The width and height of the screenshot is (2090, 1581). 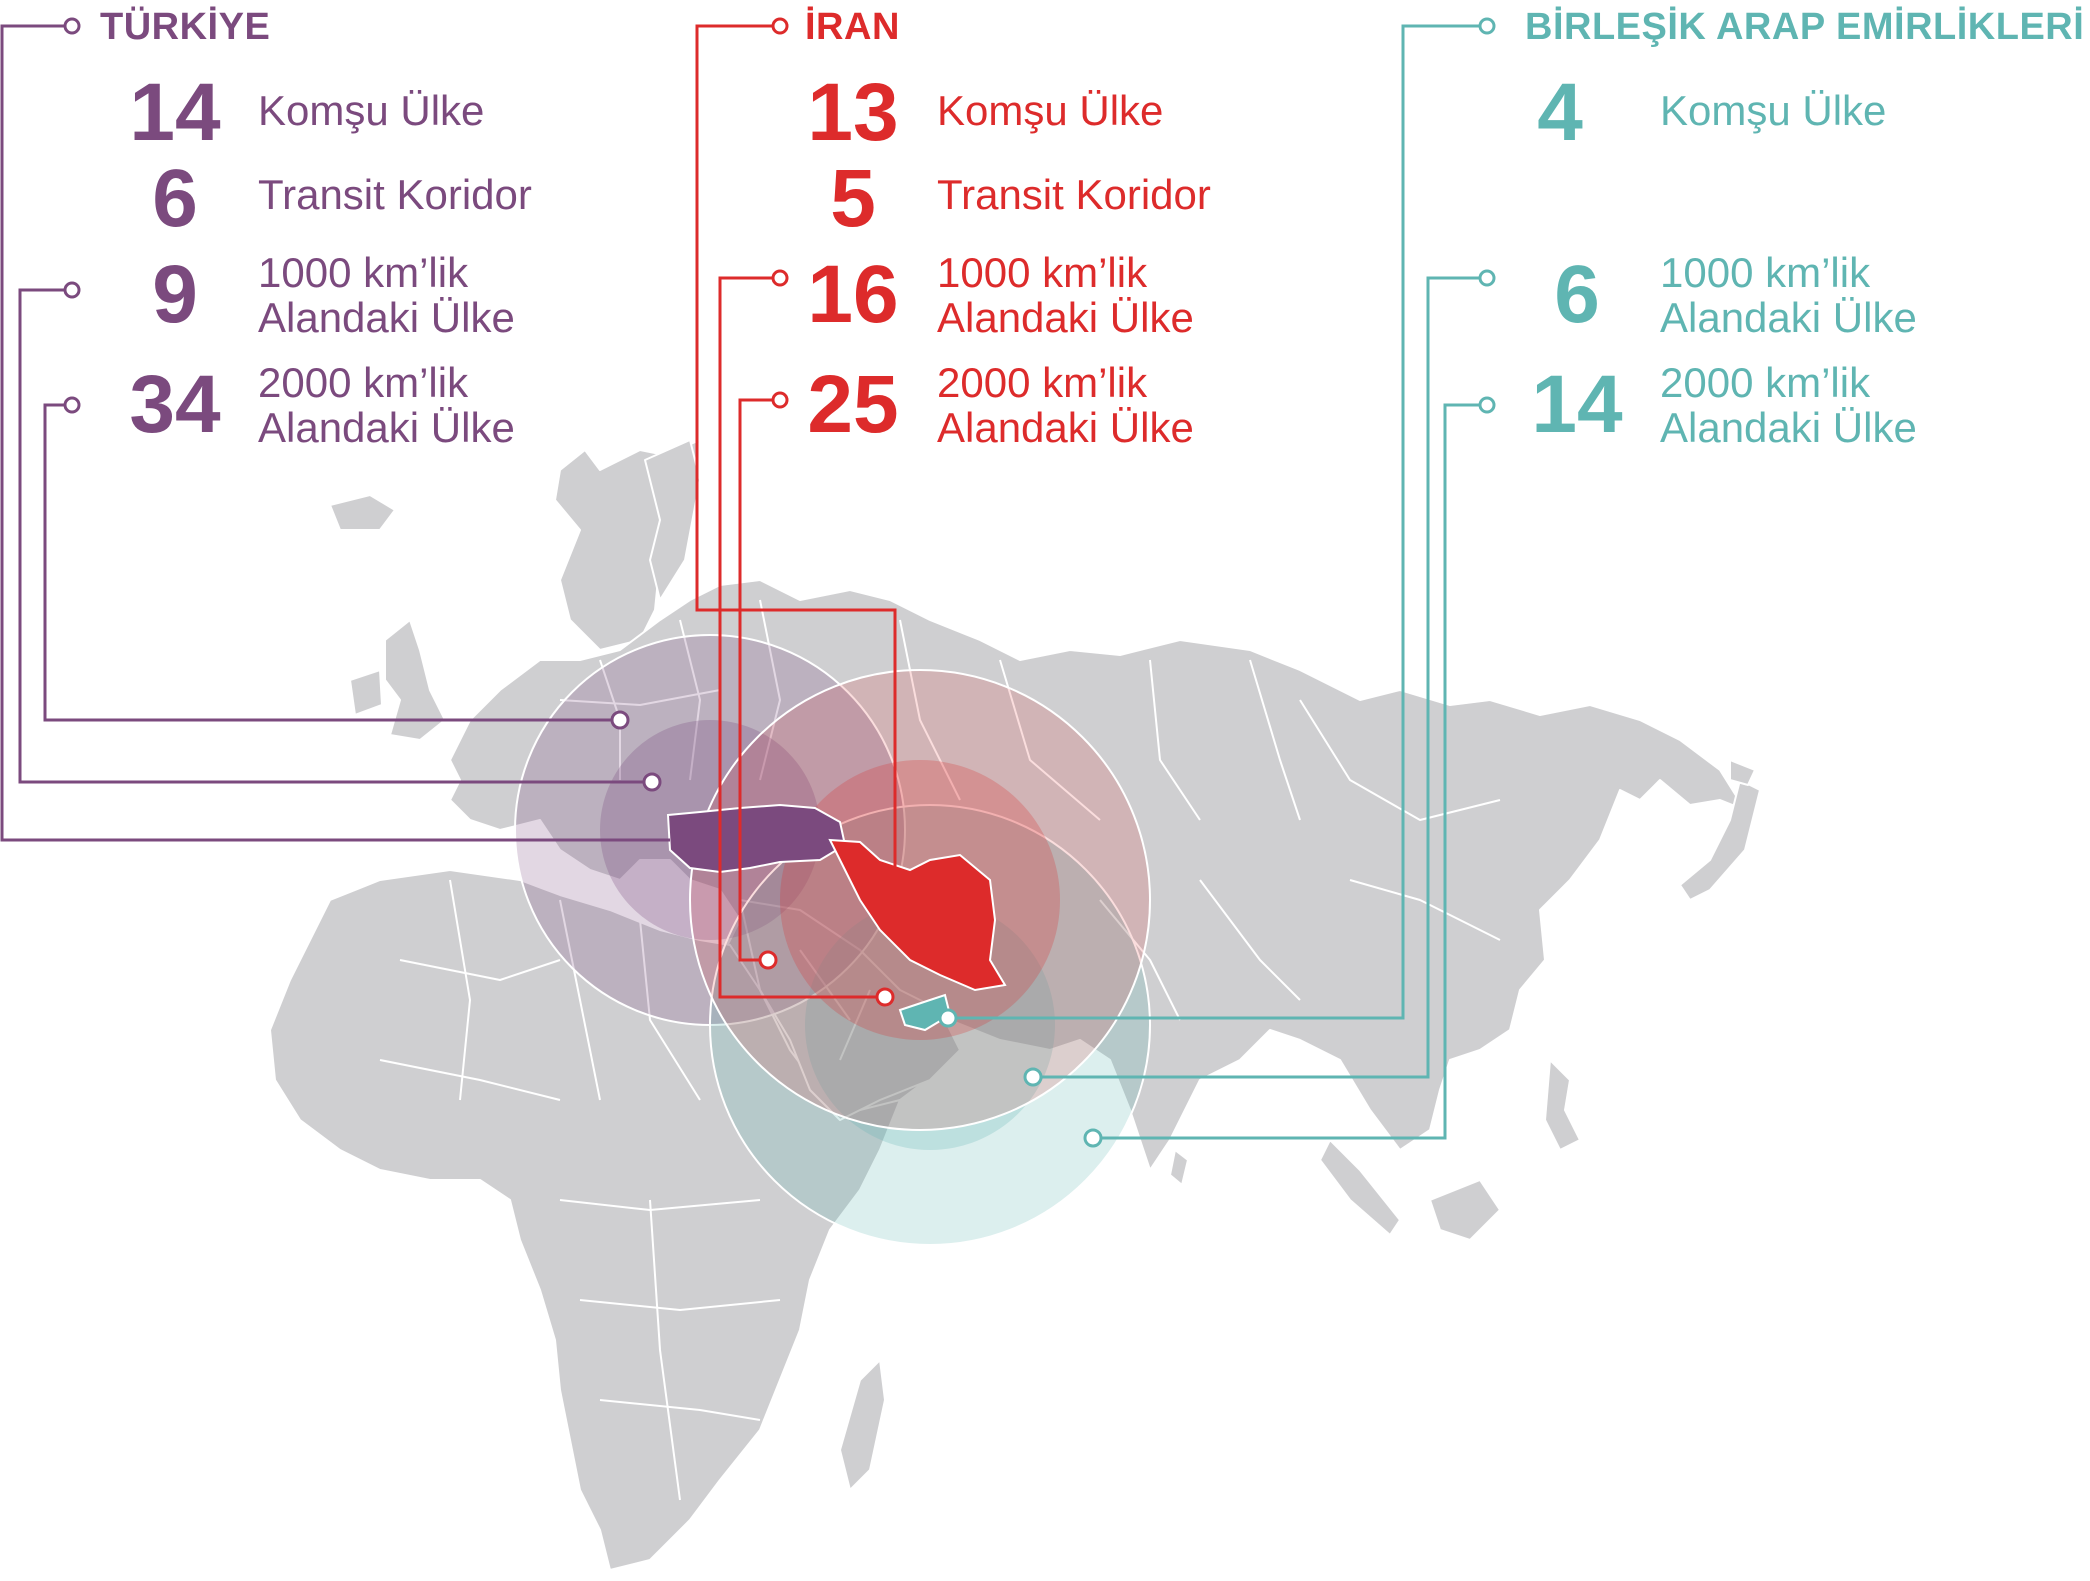 I want to click on iran-corridors-label: Transit Koridor, so click(x=1074, y=194).